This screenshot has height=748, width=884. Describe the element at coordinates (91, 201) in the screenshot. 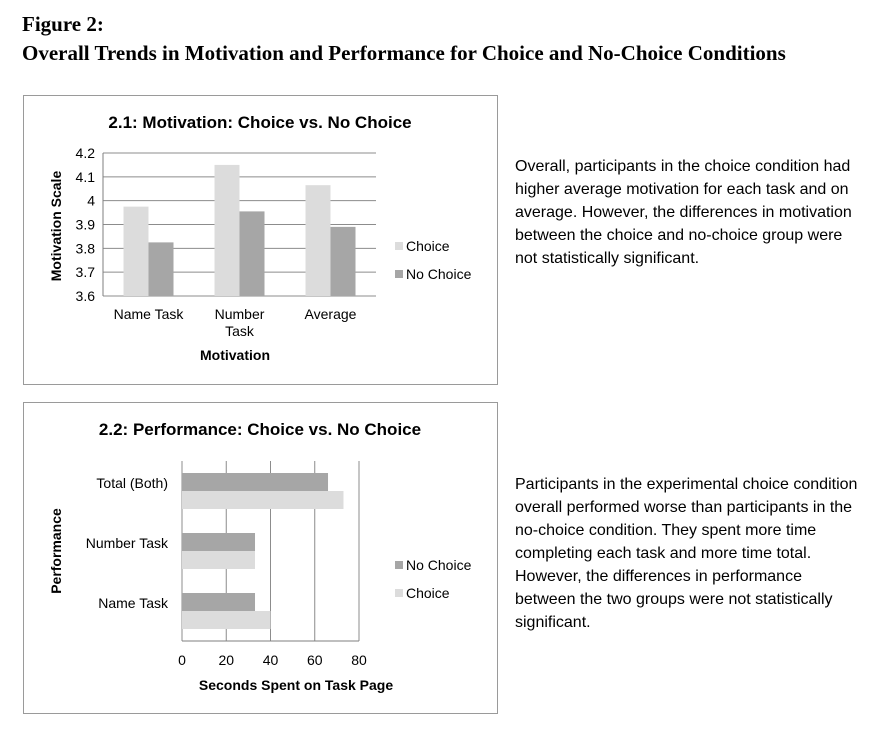

I see `y-tick-label: 4` at that location.